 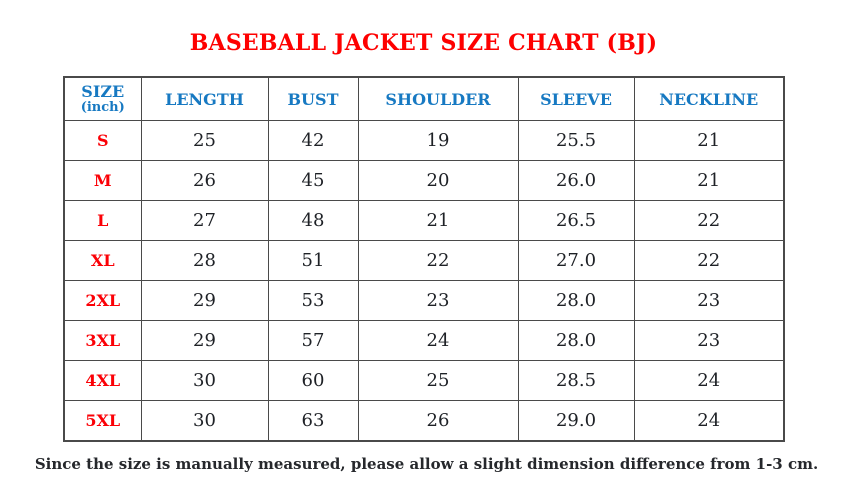 What do you see at coordinates (576, 140) in the screenshot?
I see `sleeve-cell: 25.5` at bounding box center [576, 140].